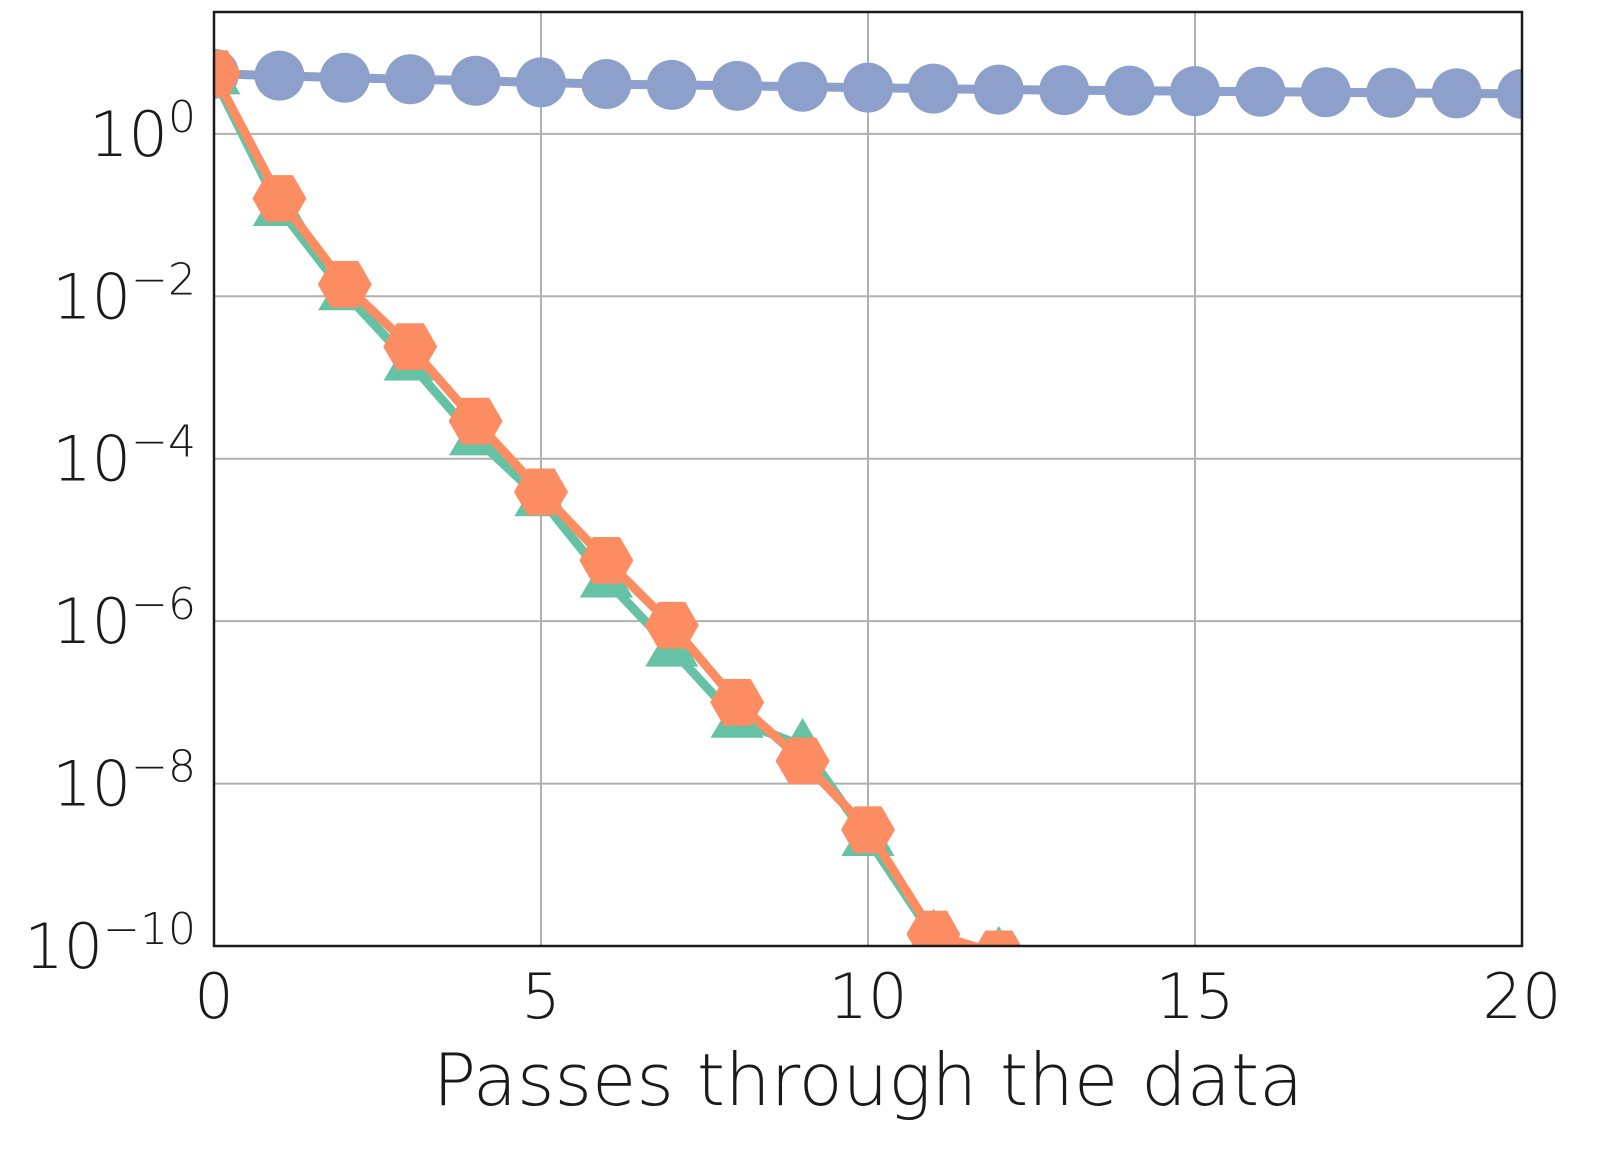 This screenshot has width=1623, height=1164. What do you see at coordinates (110, 537) in the screenshot?
I see `y-tick-labels: 10⁰ 10⁻² 10⁻⁴ 10⁻⁶ 10⁻⁸ 10⁻¹⁰` at bounding box center [110, 537].